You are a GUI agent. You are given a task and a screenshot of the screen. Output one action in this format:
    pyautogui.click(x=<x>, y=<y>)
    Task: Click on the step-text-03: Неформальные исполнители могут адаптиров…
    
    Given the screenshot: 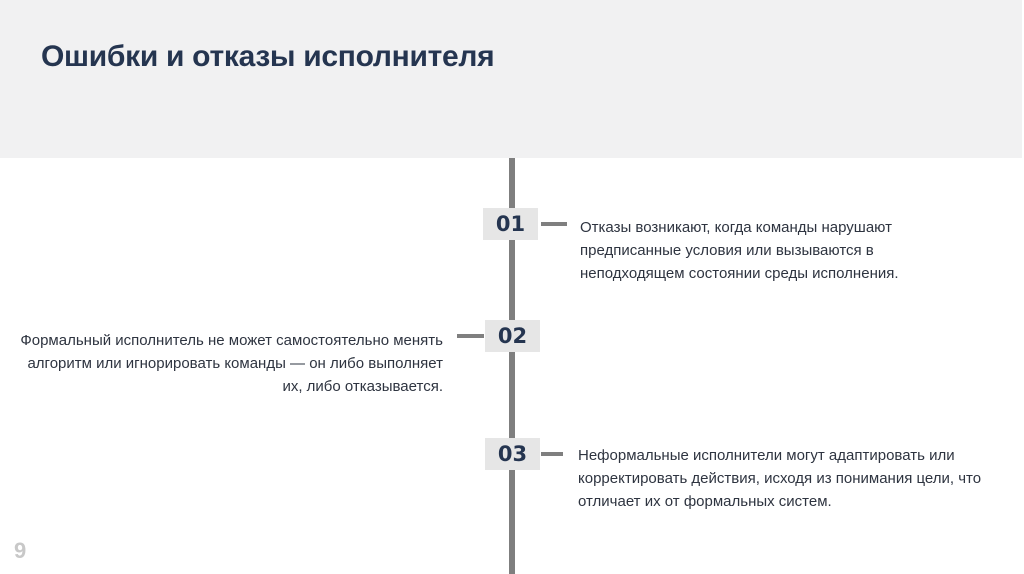 What is the action you would take?
    pyautogui.click(x=780, y=478)
    